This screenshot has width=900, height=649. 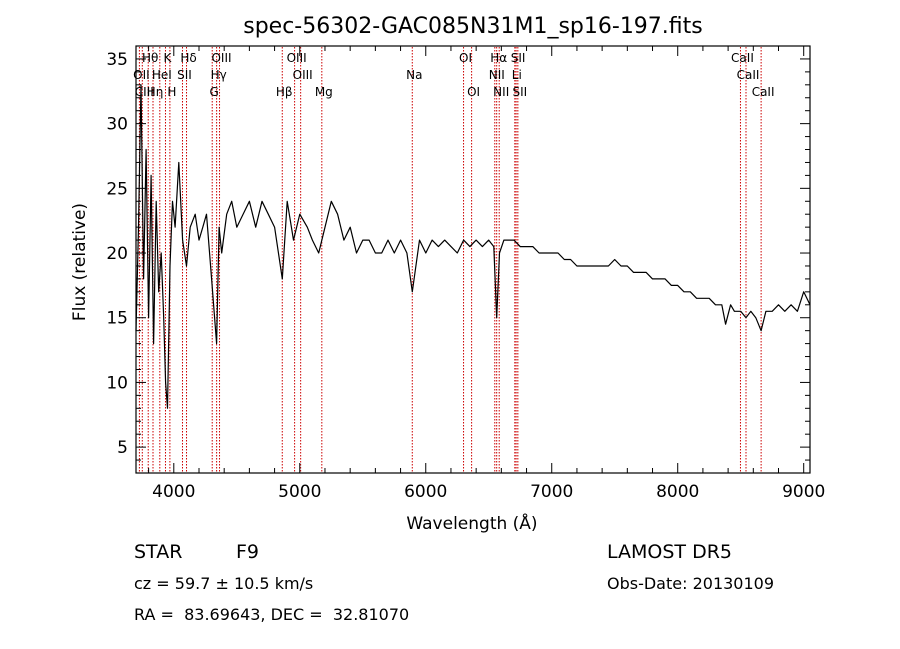 What do you see at coordinates (497, 75) in the screenshot?
I see `line-label-15: NII` at bounding box center [497, 75].